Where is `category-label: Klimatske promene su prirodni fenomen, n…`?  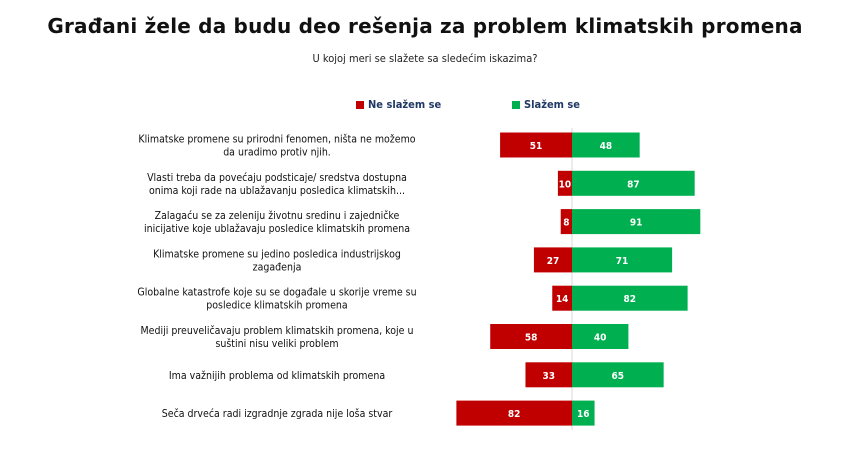
category-label: Klimatske promene su prirodni fenomen, n… is located at coordinates (276, 146).